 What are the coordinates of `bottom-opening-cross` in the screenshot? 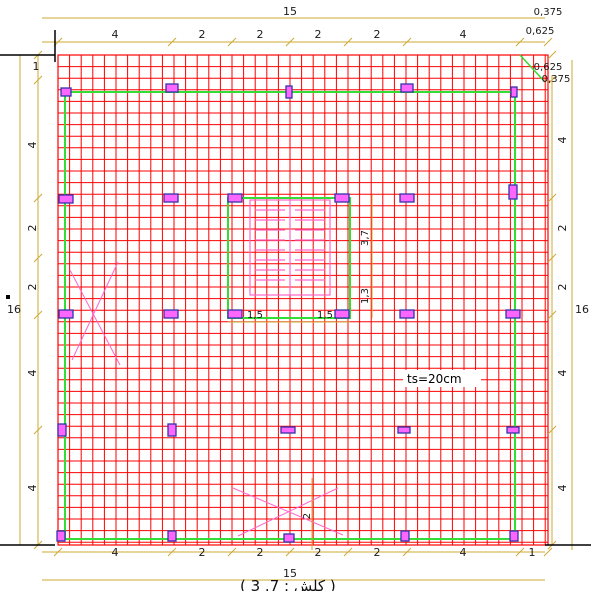 It's located at (288, 512).